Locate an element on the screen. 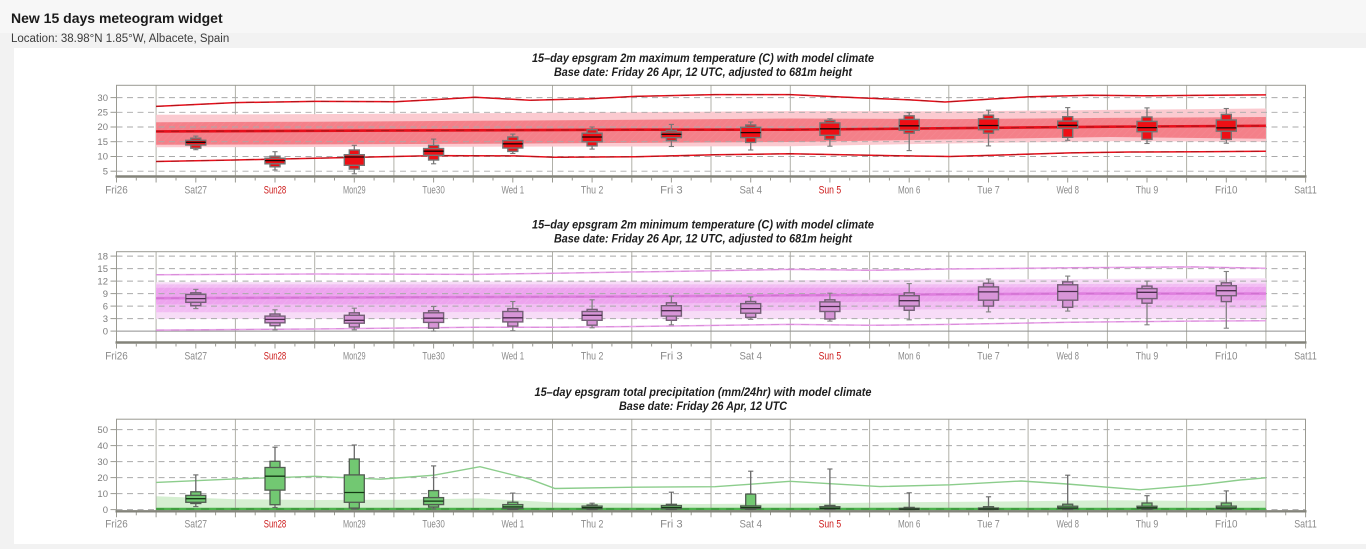 The image size is (1366, 549). svg-text: 3 is located at coordinates (105, 319).